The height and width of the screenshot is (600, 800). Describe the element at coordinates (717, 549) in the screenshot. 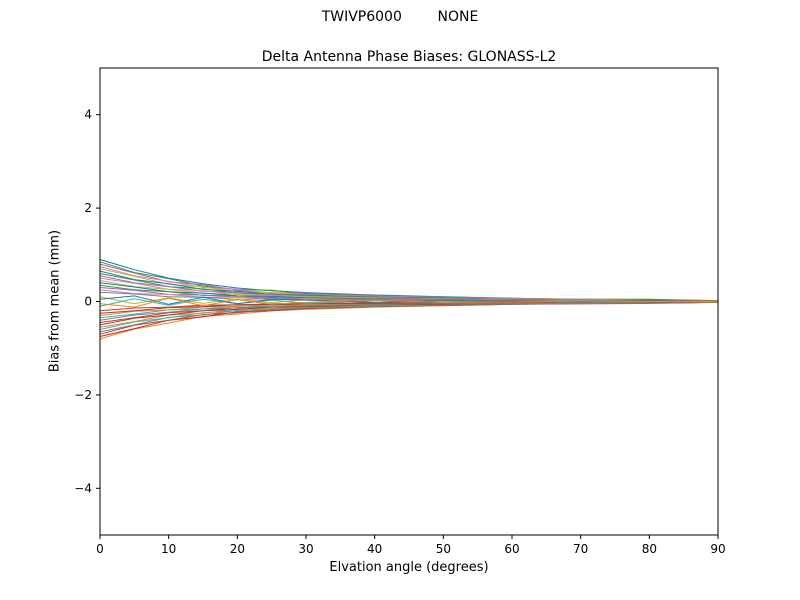

I see `x-tick-label: 90` at that location.